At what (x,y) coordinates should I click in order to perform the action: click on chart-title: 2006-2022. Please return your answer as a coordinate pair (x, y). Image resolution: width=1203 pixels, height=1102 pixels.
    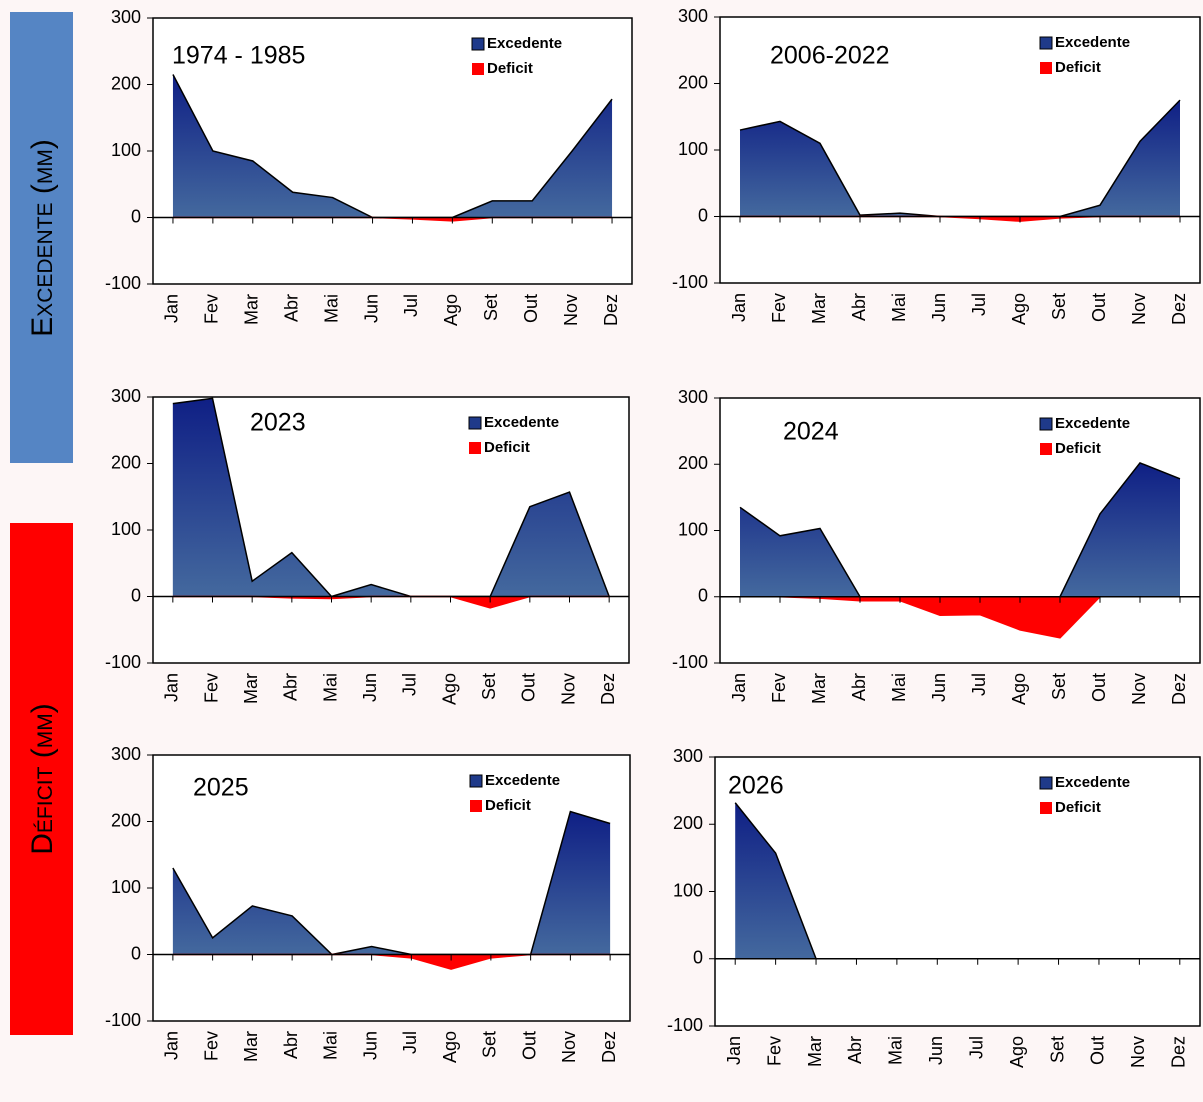
    Looking at the image, I should click on (830, 56).